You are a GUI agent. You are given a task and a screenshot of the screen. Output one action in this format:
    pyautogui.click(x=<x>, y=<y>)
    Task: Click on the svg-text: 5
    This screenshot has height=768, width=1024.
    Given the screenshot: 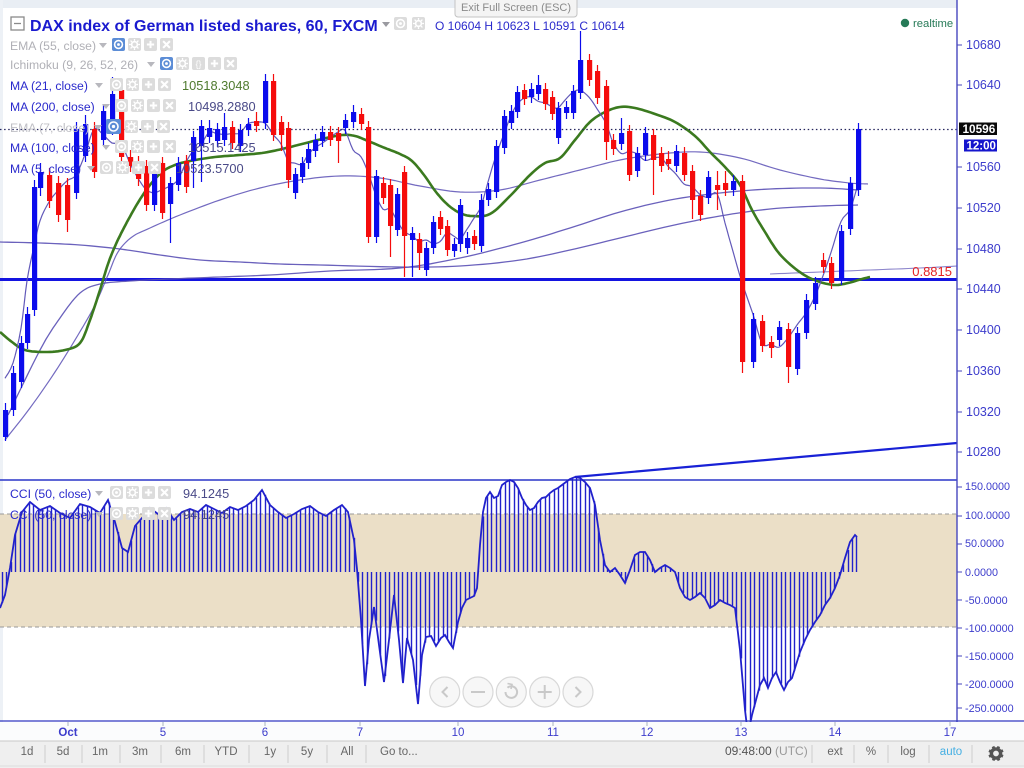 What is the action you would take?
    pyautogui.click(x=163, y=733)
    